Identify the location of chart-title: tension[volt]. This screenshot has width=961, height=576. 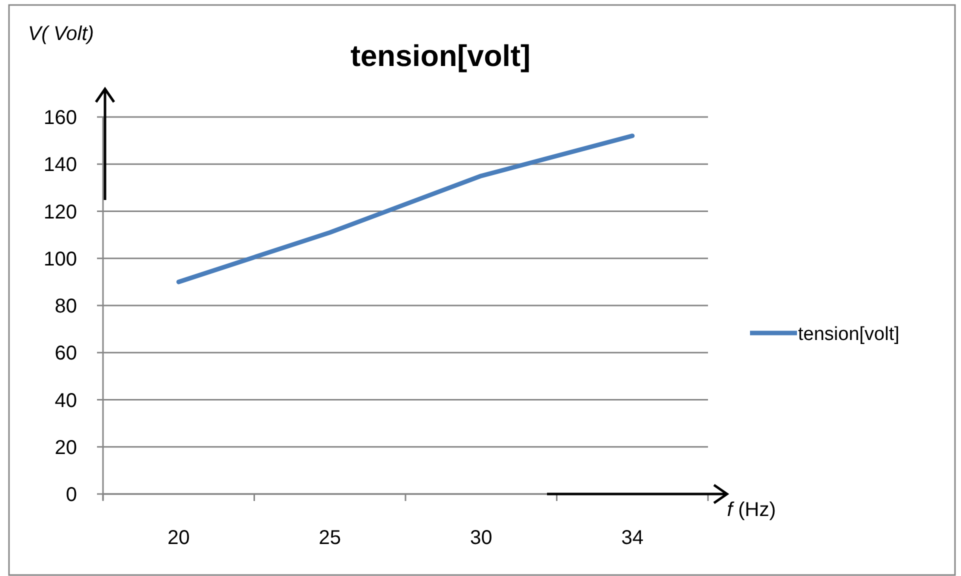
(440, 56).